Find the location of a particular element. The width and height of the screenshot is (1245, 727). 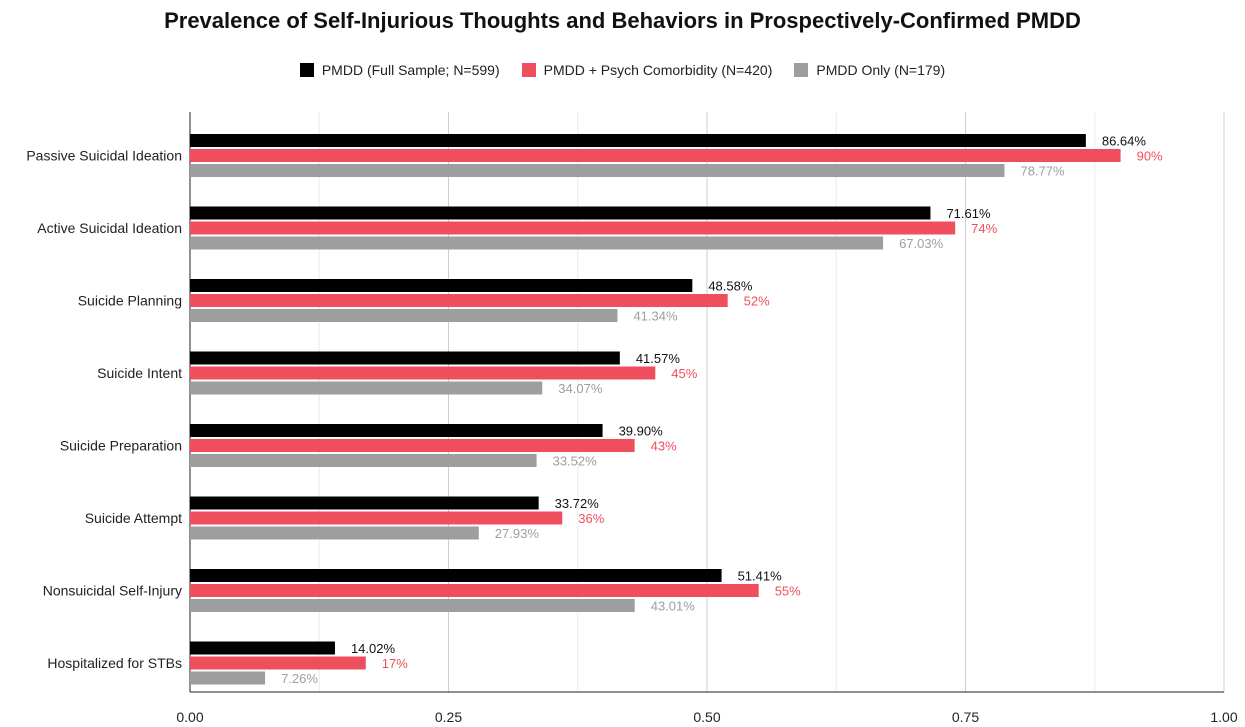

data-label: 34.07% is located at coordinates (580, 388).